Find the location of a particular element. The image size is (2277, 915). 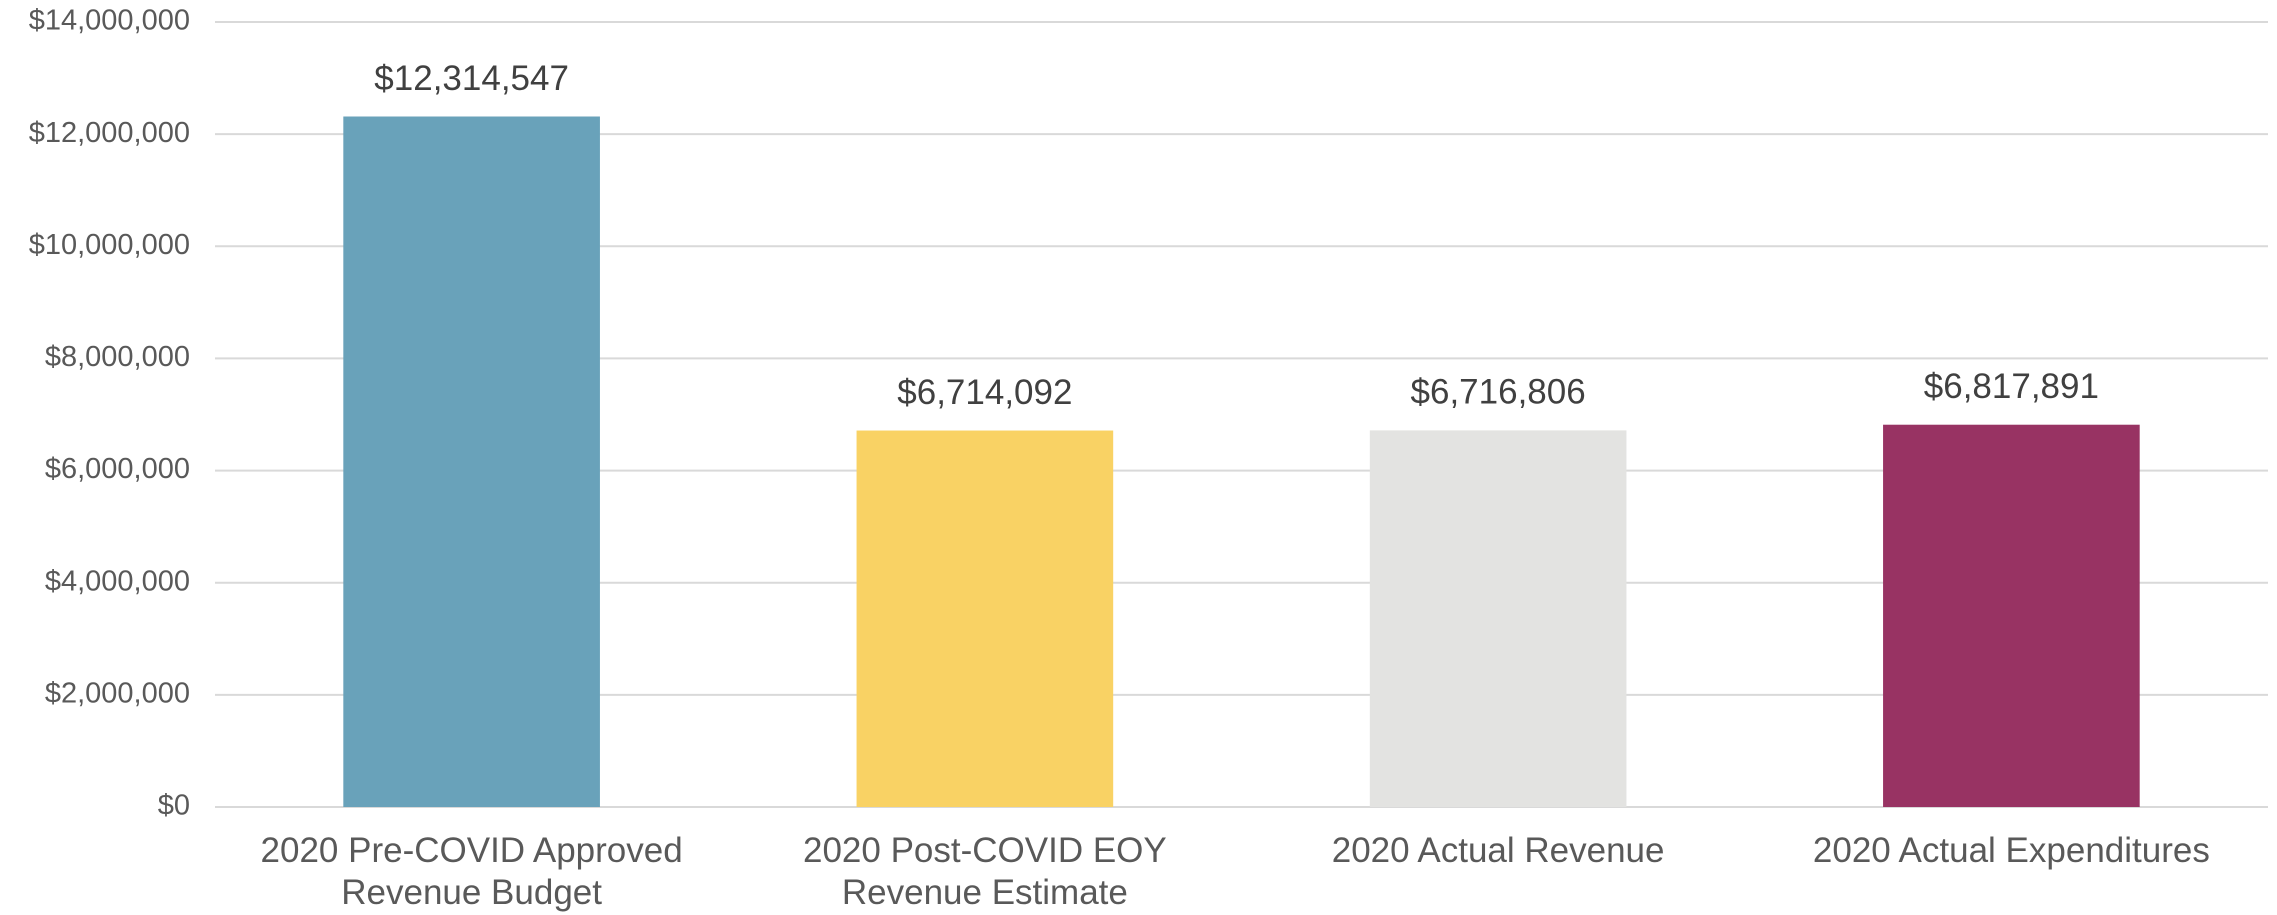

value-label: $6,716,806 is located at coordinates (1498, 392).